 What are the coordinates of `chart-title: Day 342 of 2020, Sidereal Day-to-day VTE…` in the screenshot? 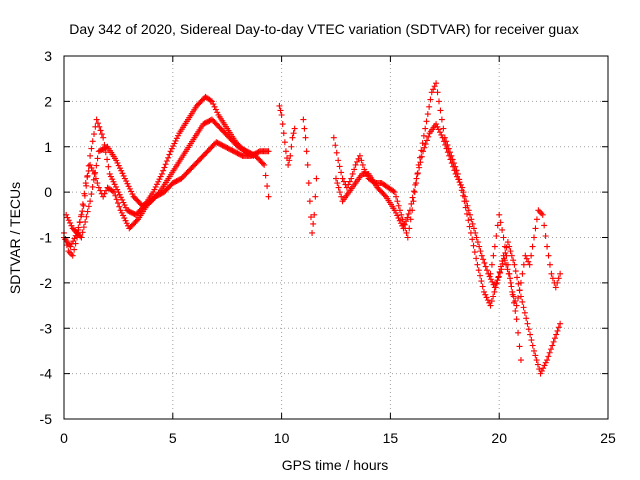 It's located at (323, 29).